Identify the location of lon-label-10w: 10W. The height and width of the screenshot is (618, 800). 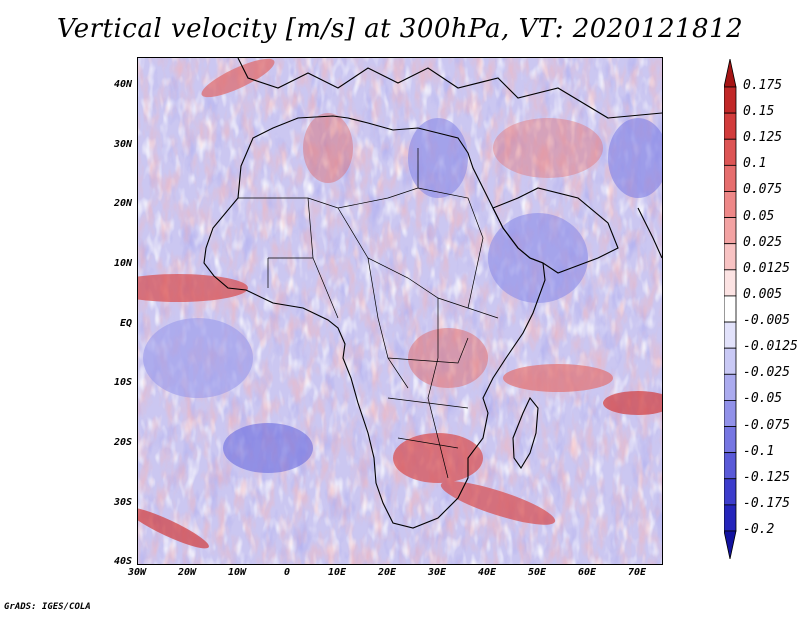
(237, 572).